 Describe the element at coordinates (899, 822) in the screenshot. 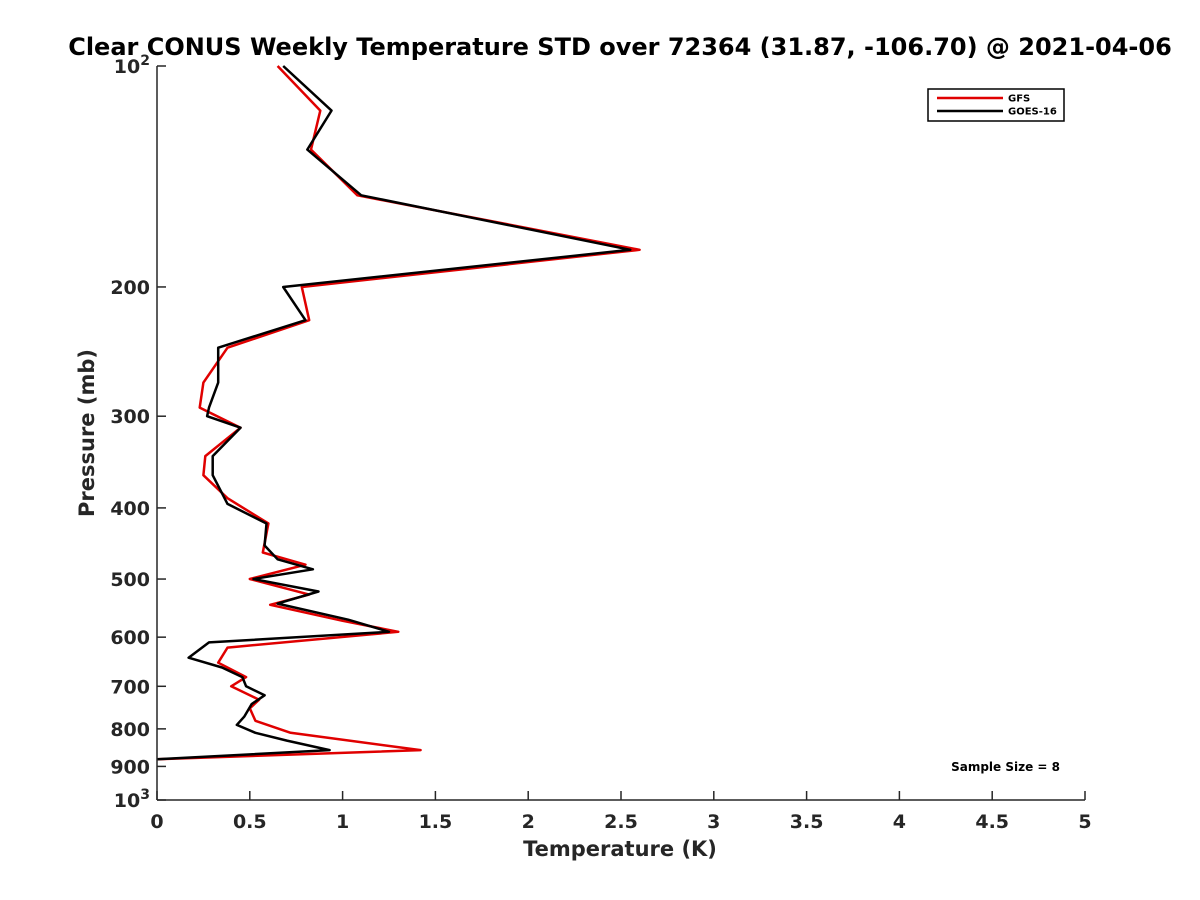

I see `x-tick-label: 4` at that location.